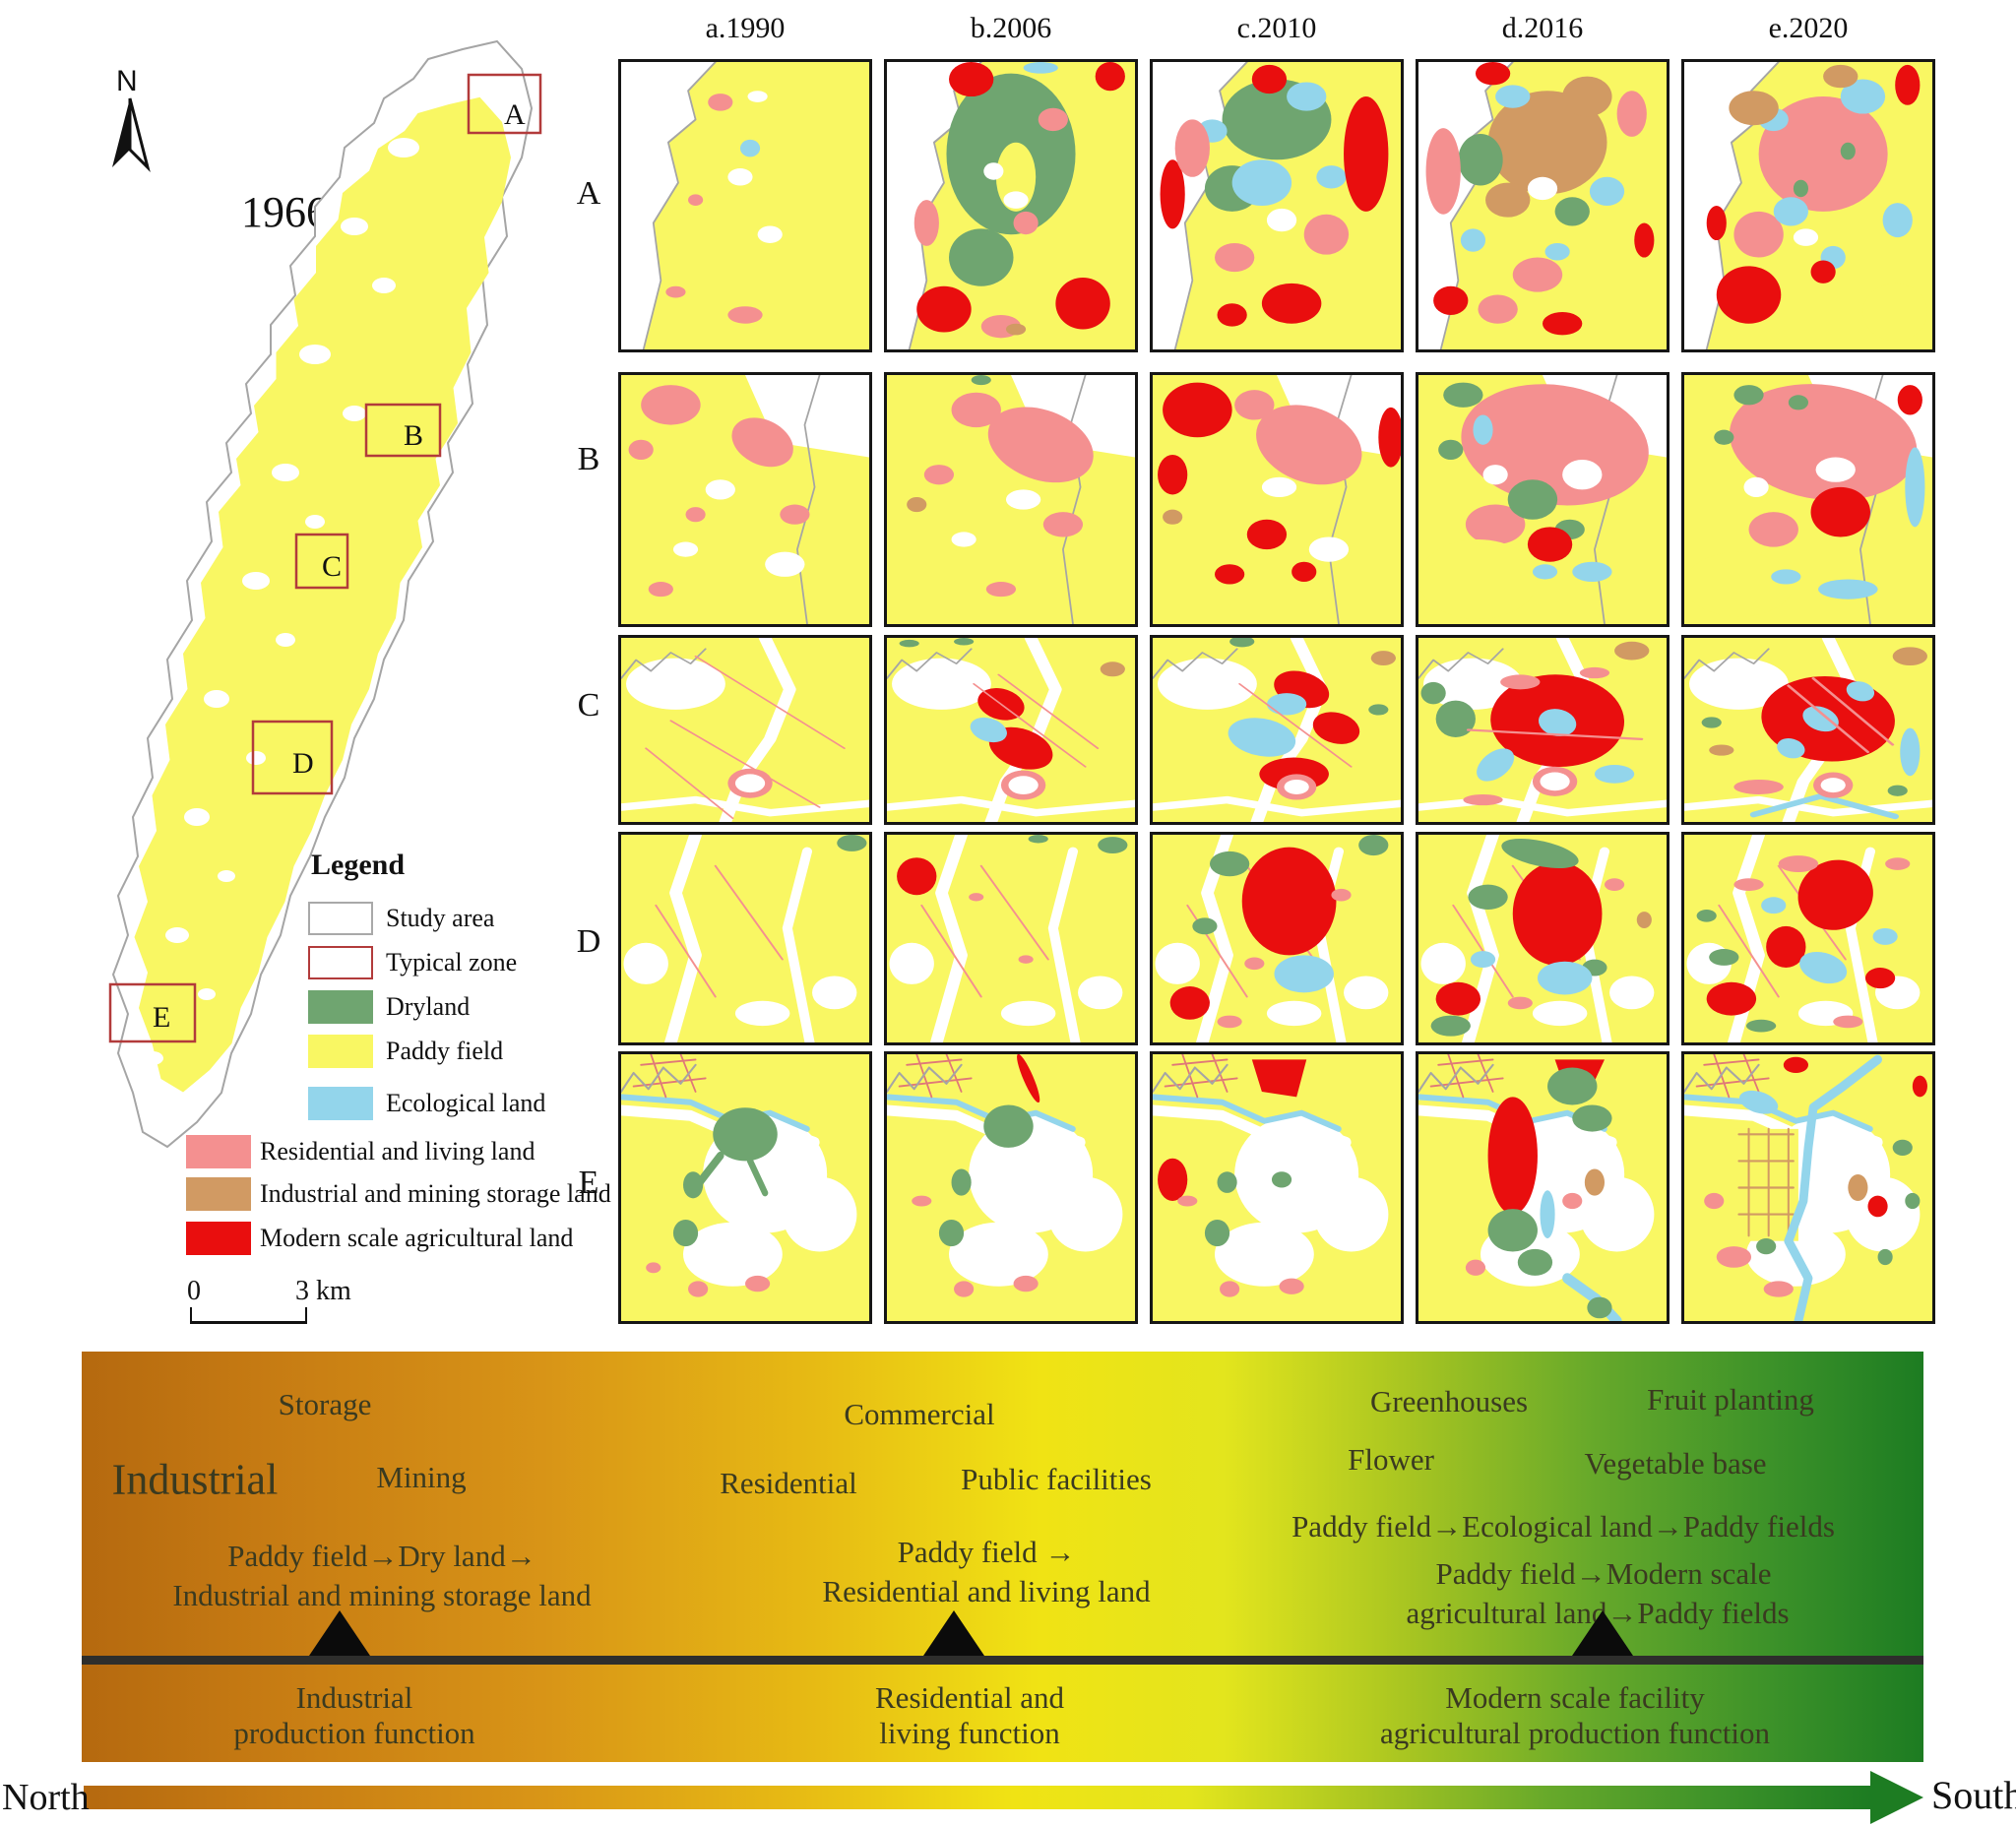 This screenshot has width=2016, height=1827. I want to click on north-label: North, so click(46, 1797).